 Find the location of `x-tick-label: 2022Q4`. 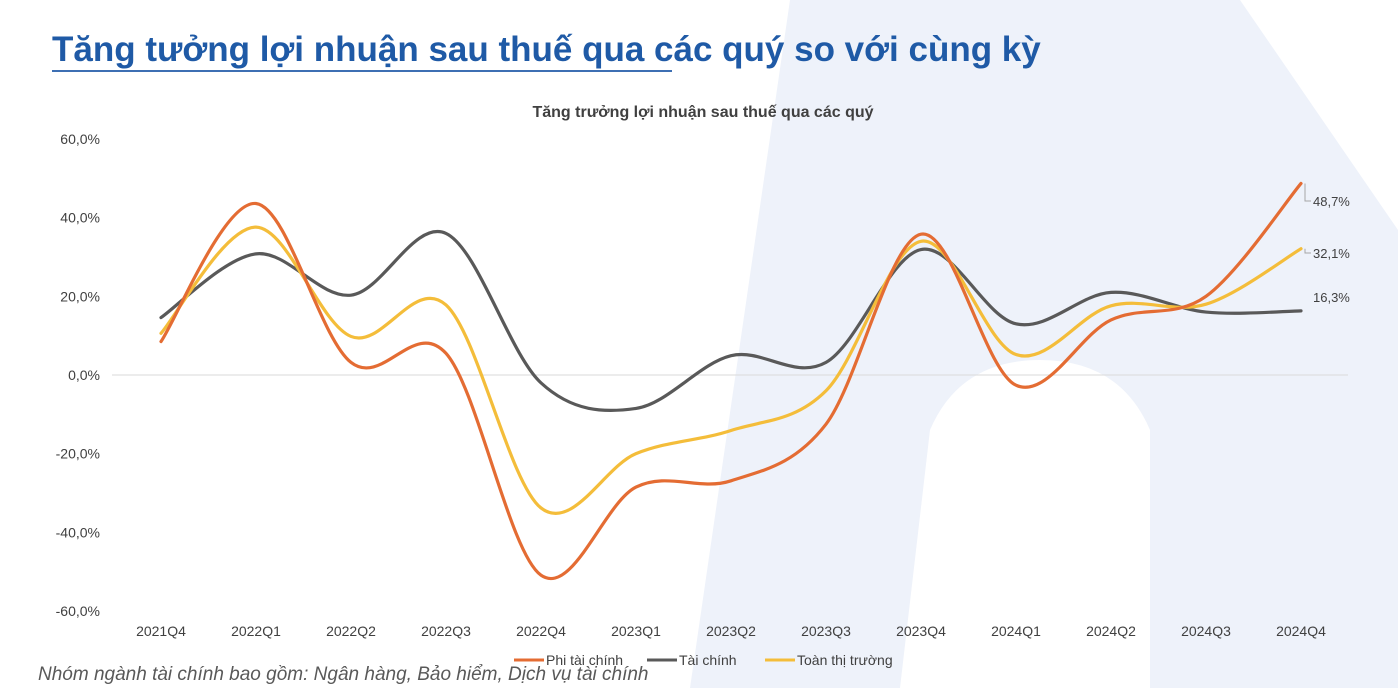

x-tick-label: 2022Q4 is located at coordinates (541, 631).